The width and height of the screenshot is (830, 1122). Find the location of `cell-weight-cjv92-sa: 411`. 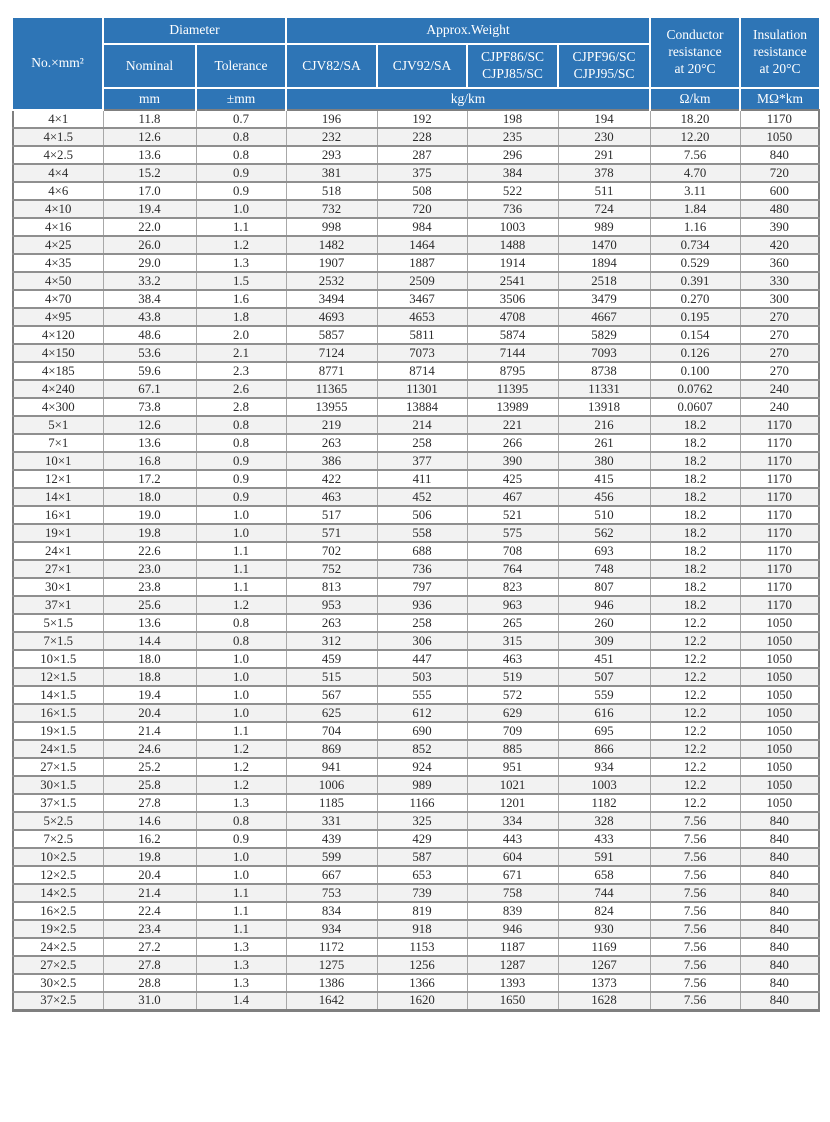

cell-weight-cjv92-sa: 411 is located at coordinates (422, 479).